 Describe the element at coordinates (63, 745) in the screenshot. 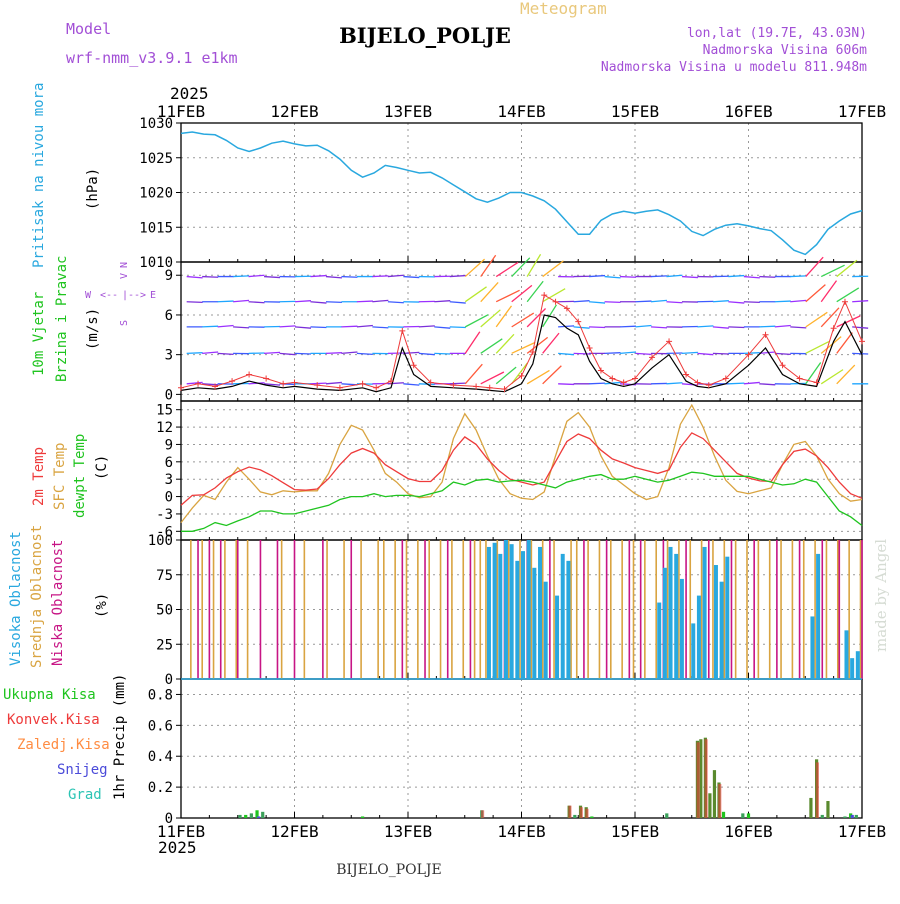

I see `precip-legend-freezing: Zaledj.Kisa` at that location.